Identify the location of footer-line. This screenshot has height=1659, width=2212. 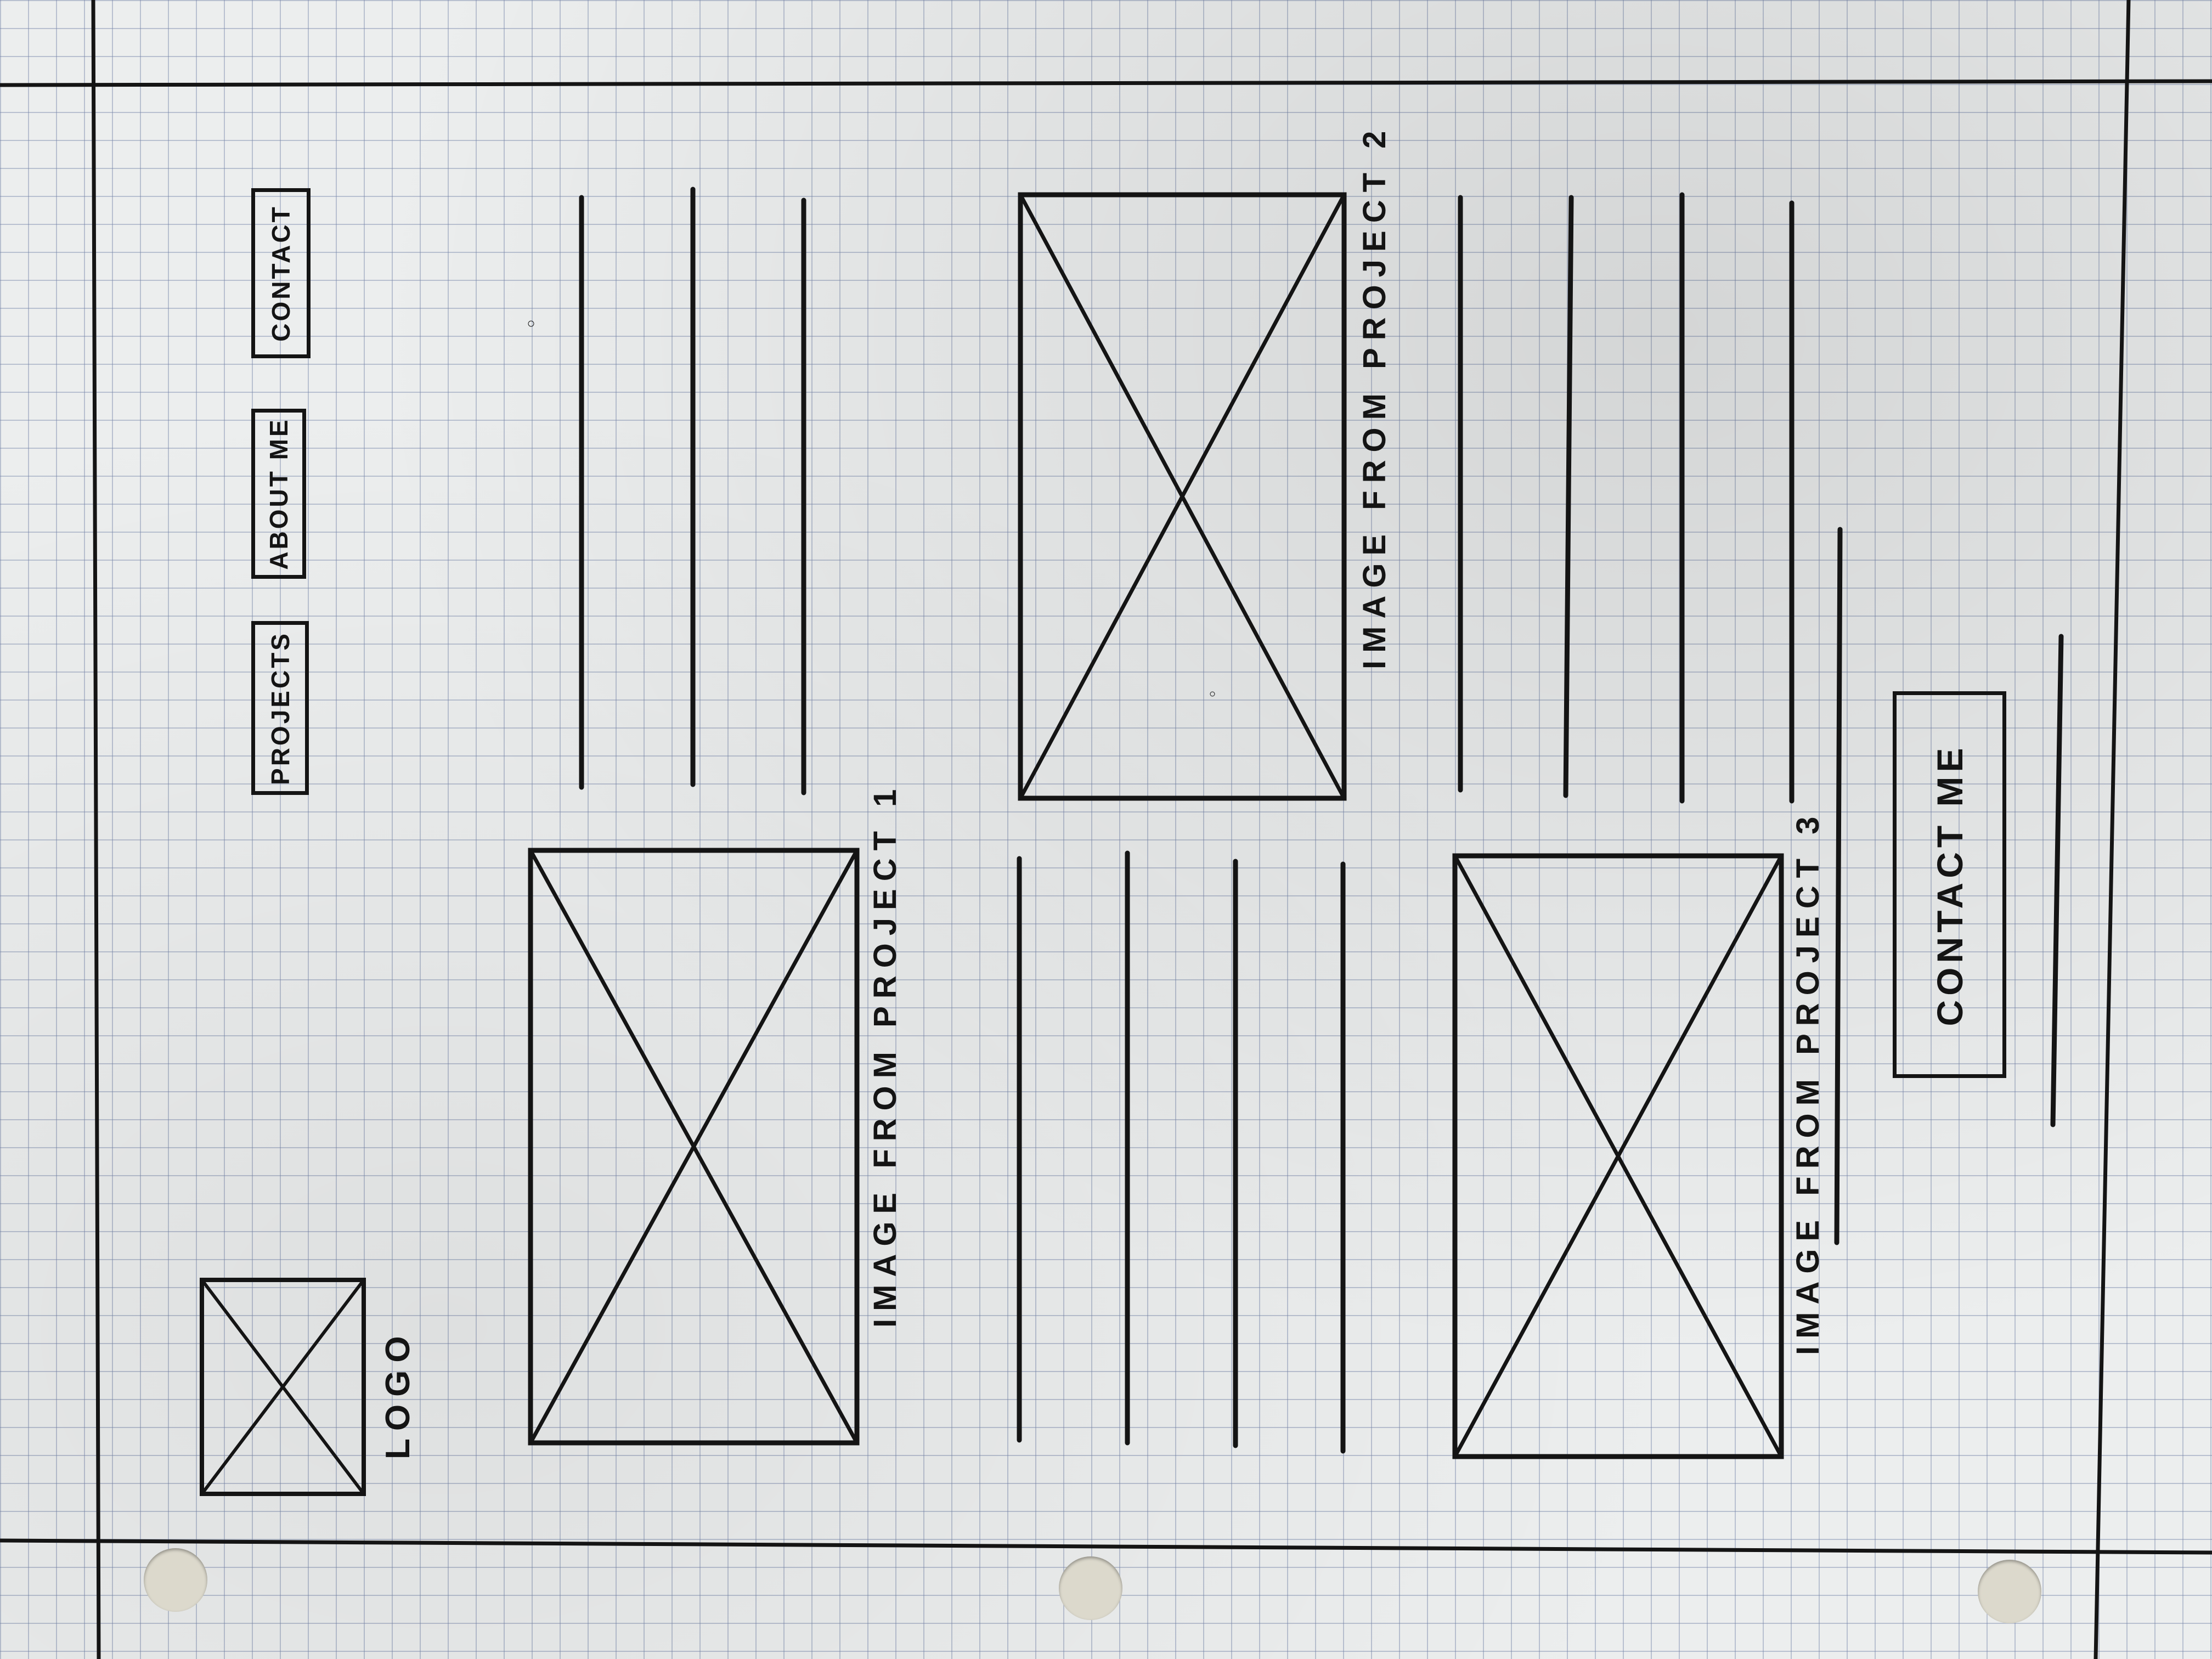
(2057, 880).